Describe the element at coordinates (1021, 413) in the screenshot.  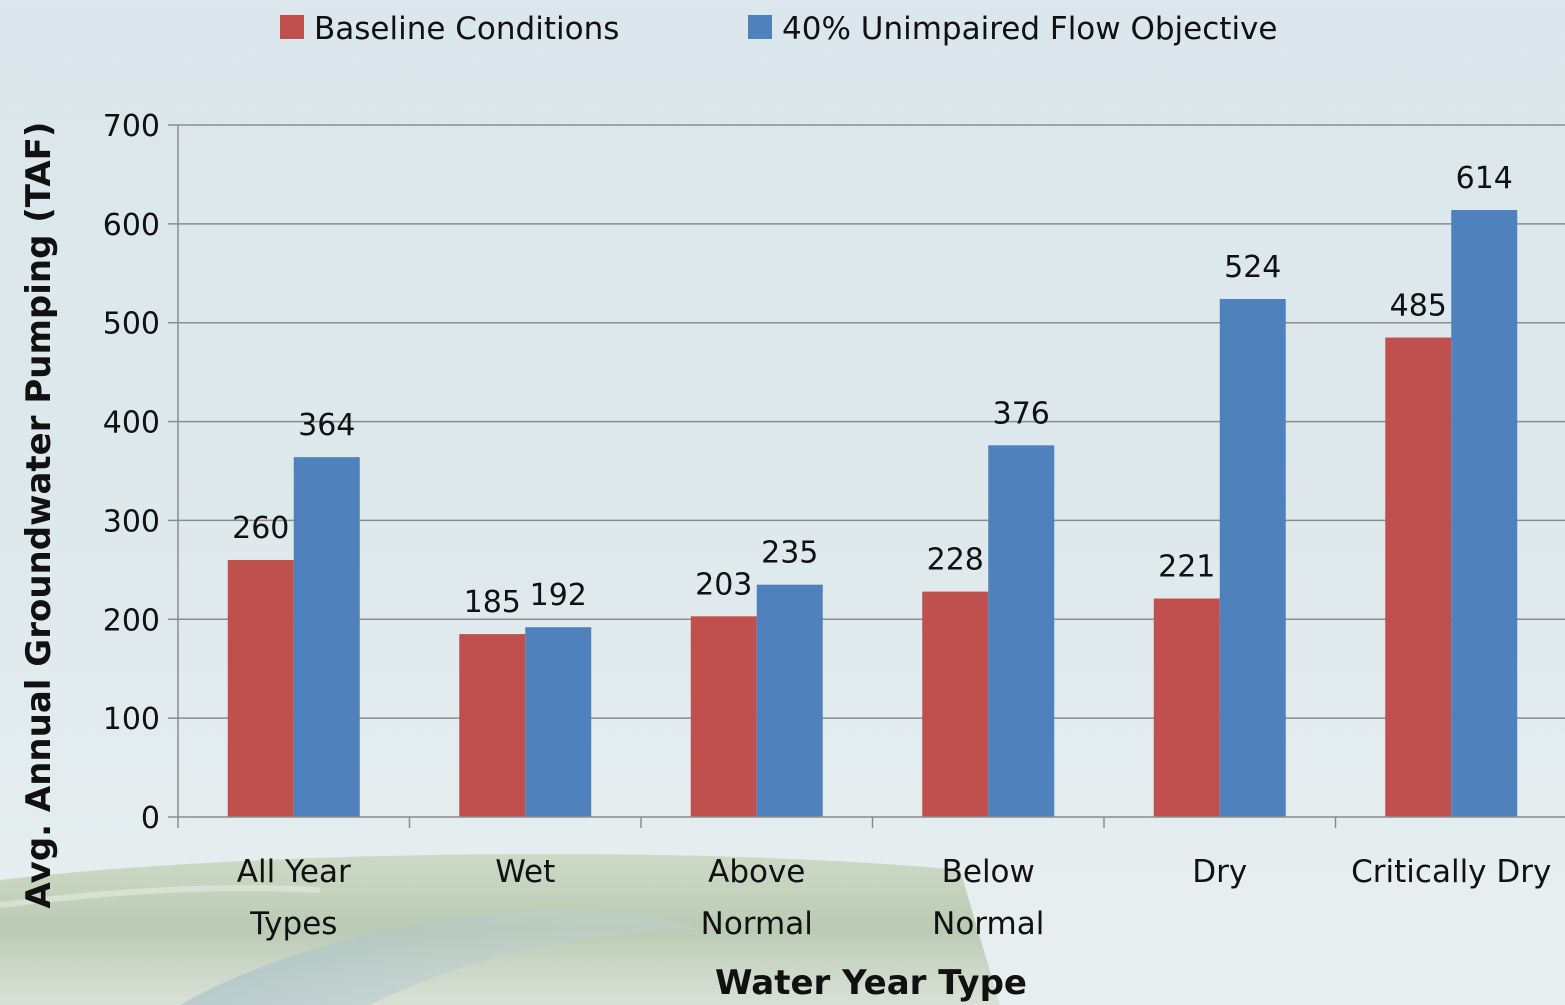
I see `data-label: 376` at that location.